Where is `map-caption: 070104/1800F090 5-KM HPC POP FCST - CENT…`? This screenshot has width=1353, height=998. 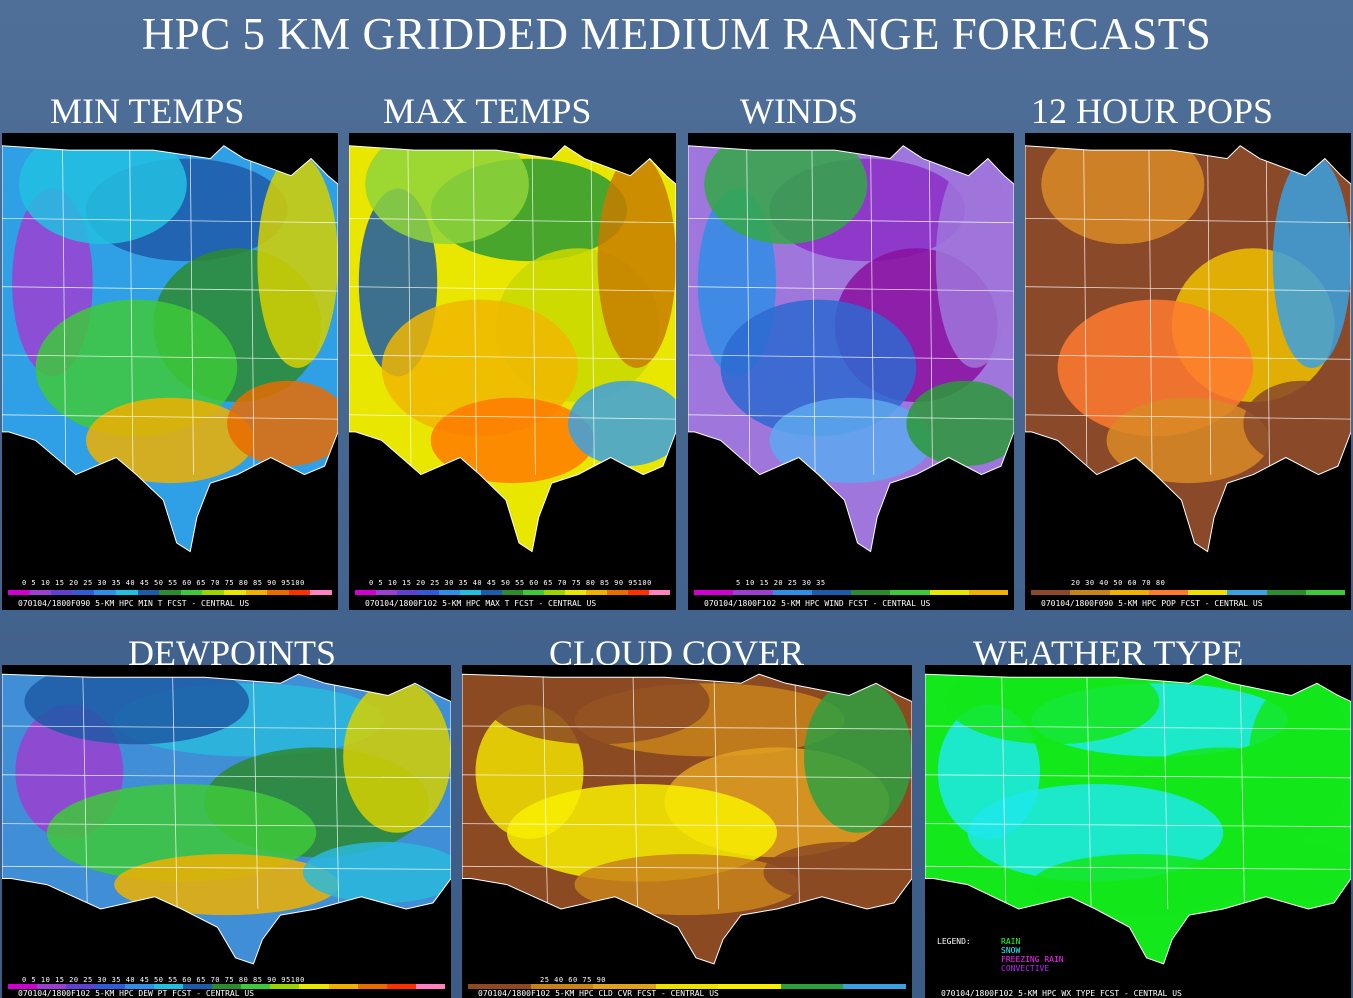 map-caption: 070104/1800F090 5-KM HPC POP FCST - CENT… is located at coordinates (1152, 603).